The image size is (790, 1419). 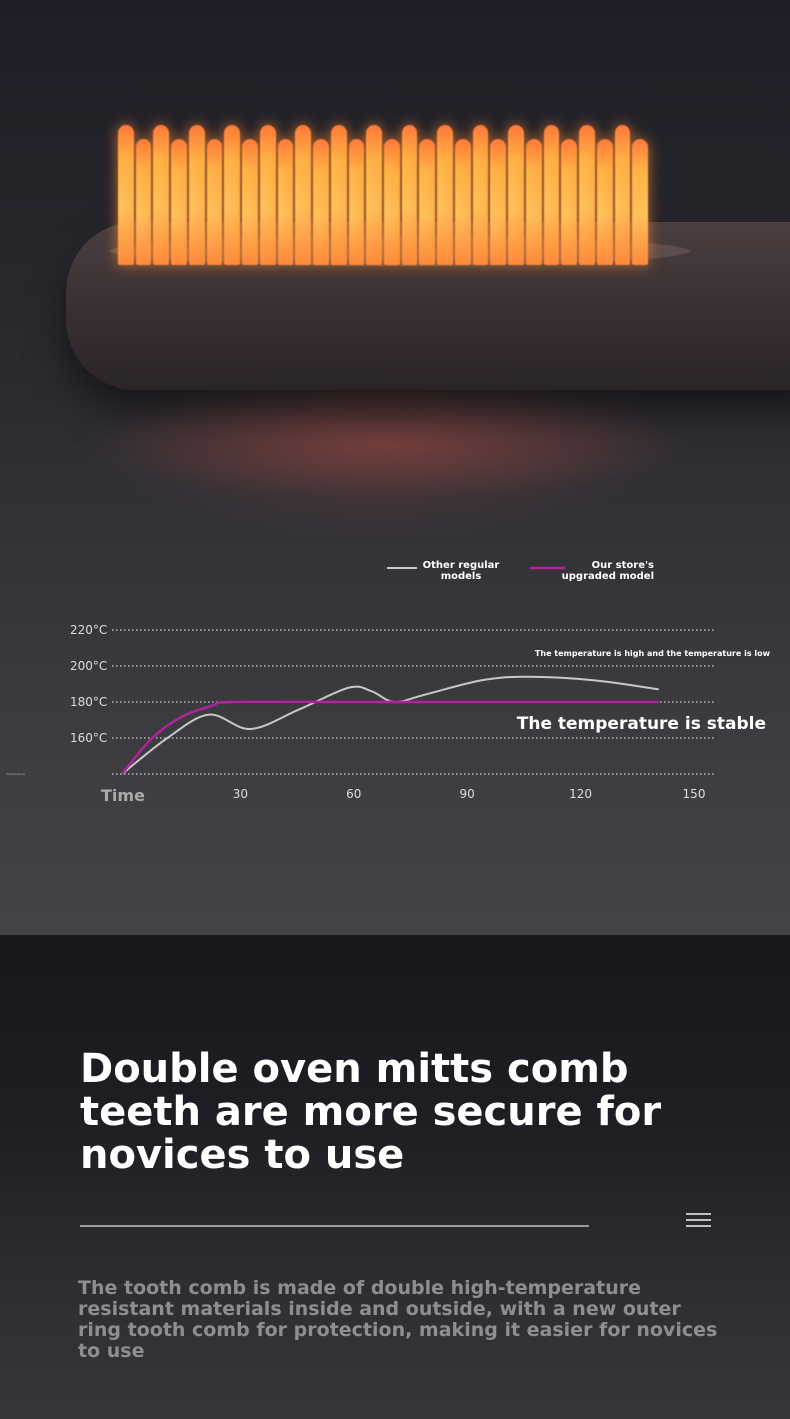 I want to click on divider, so click(x=334, y=1226).